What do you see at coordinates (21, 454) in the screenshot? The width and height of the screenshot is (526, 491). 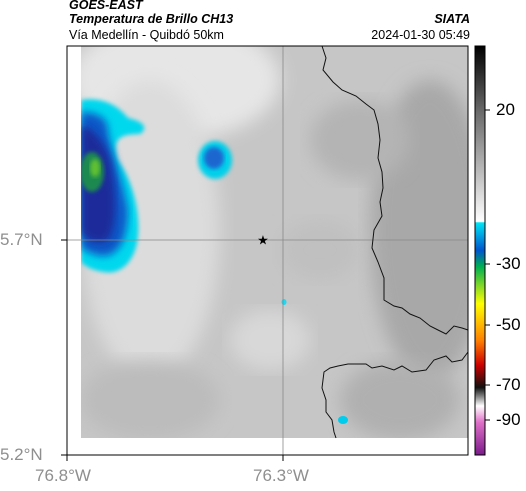 I see `lat-label: 5.2°N` at bounding box center [21, 454].